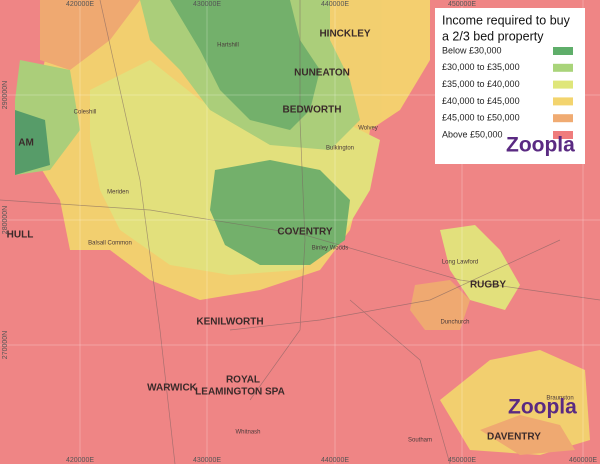 The image size is (600, 464). Describe the element at coordinates (228, 46) in the screenshot. I see `town-label: Hartshill` at that location.